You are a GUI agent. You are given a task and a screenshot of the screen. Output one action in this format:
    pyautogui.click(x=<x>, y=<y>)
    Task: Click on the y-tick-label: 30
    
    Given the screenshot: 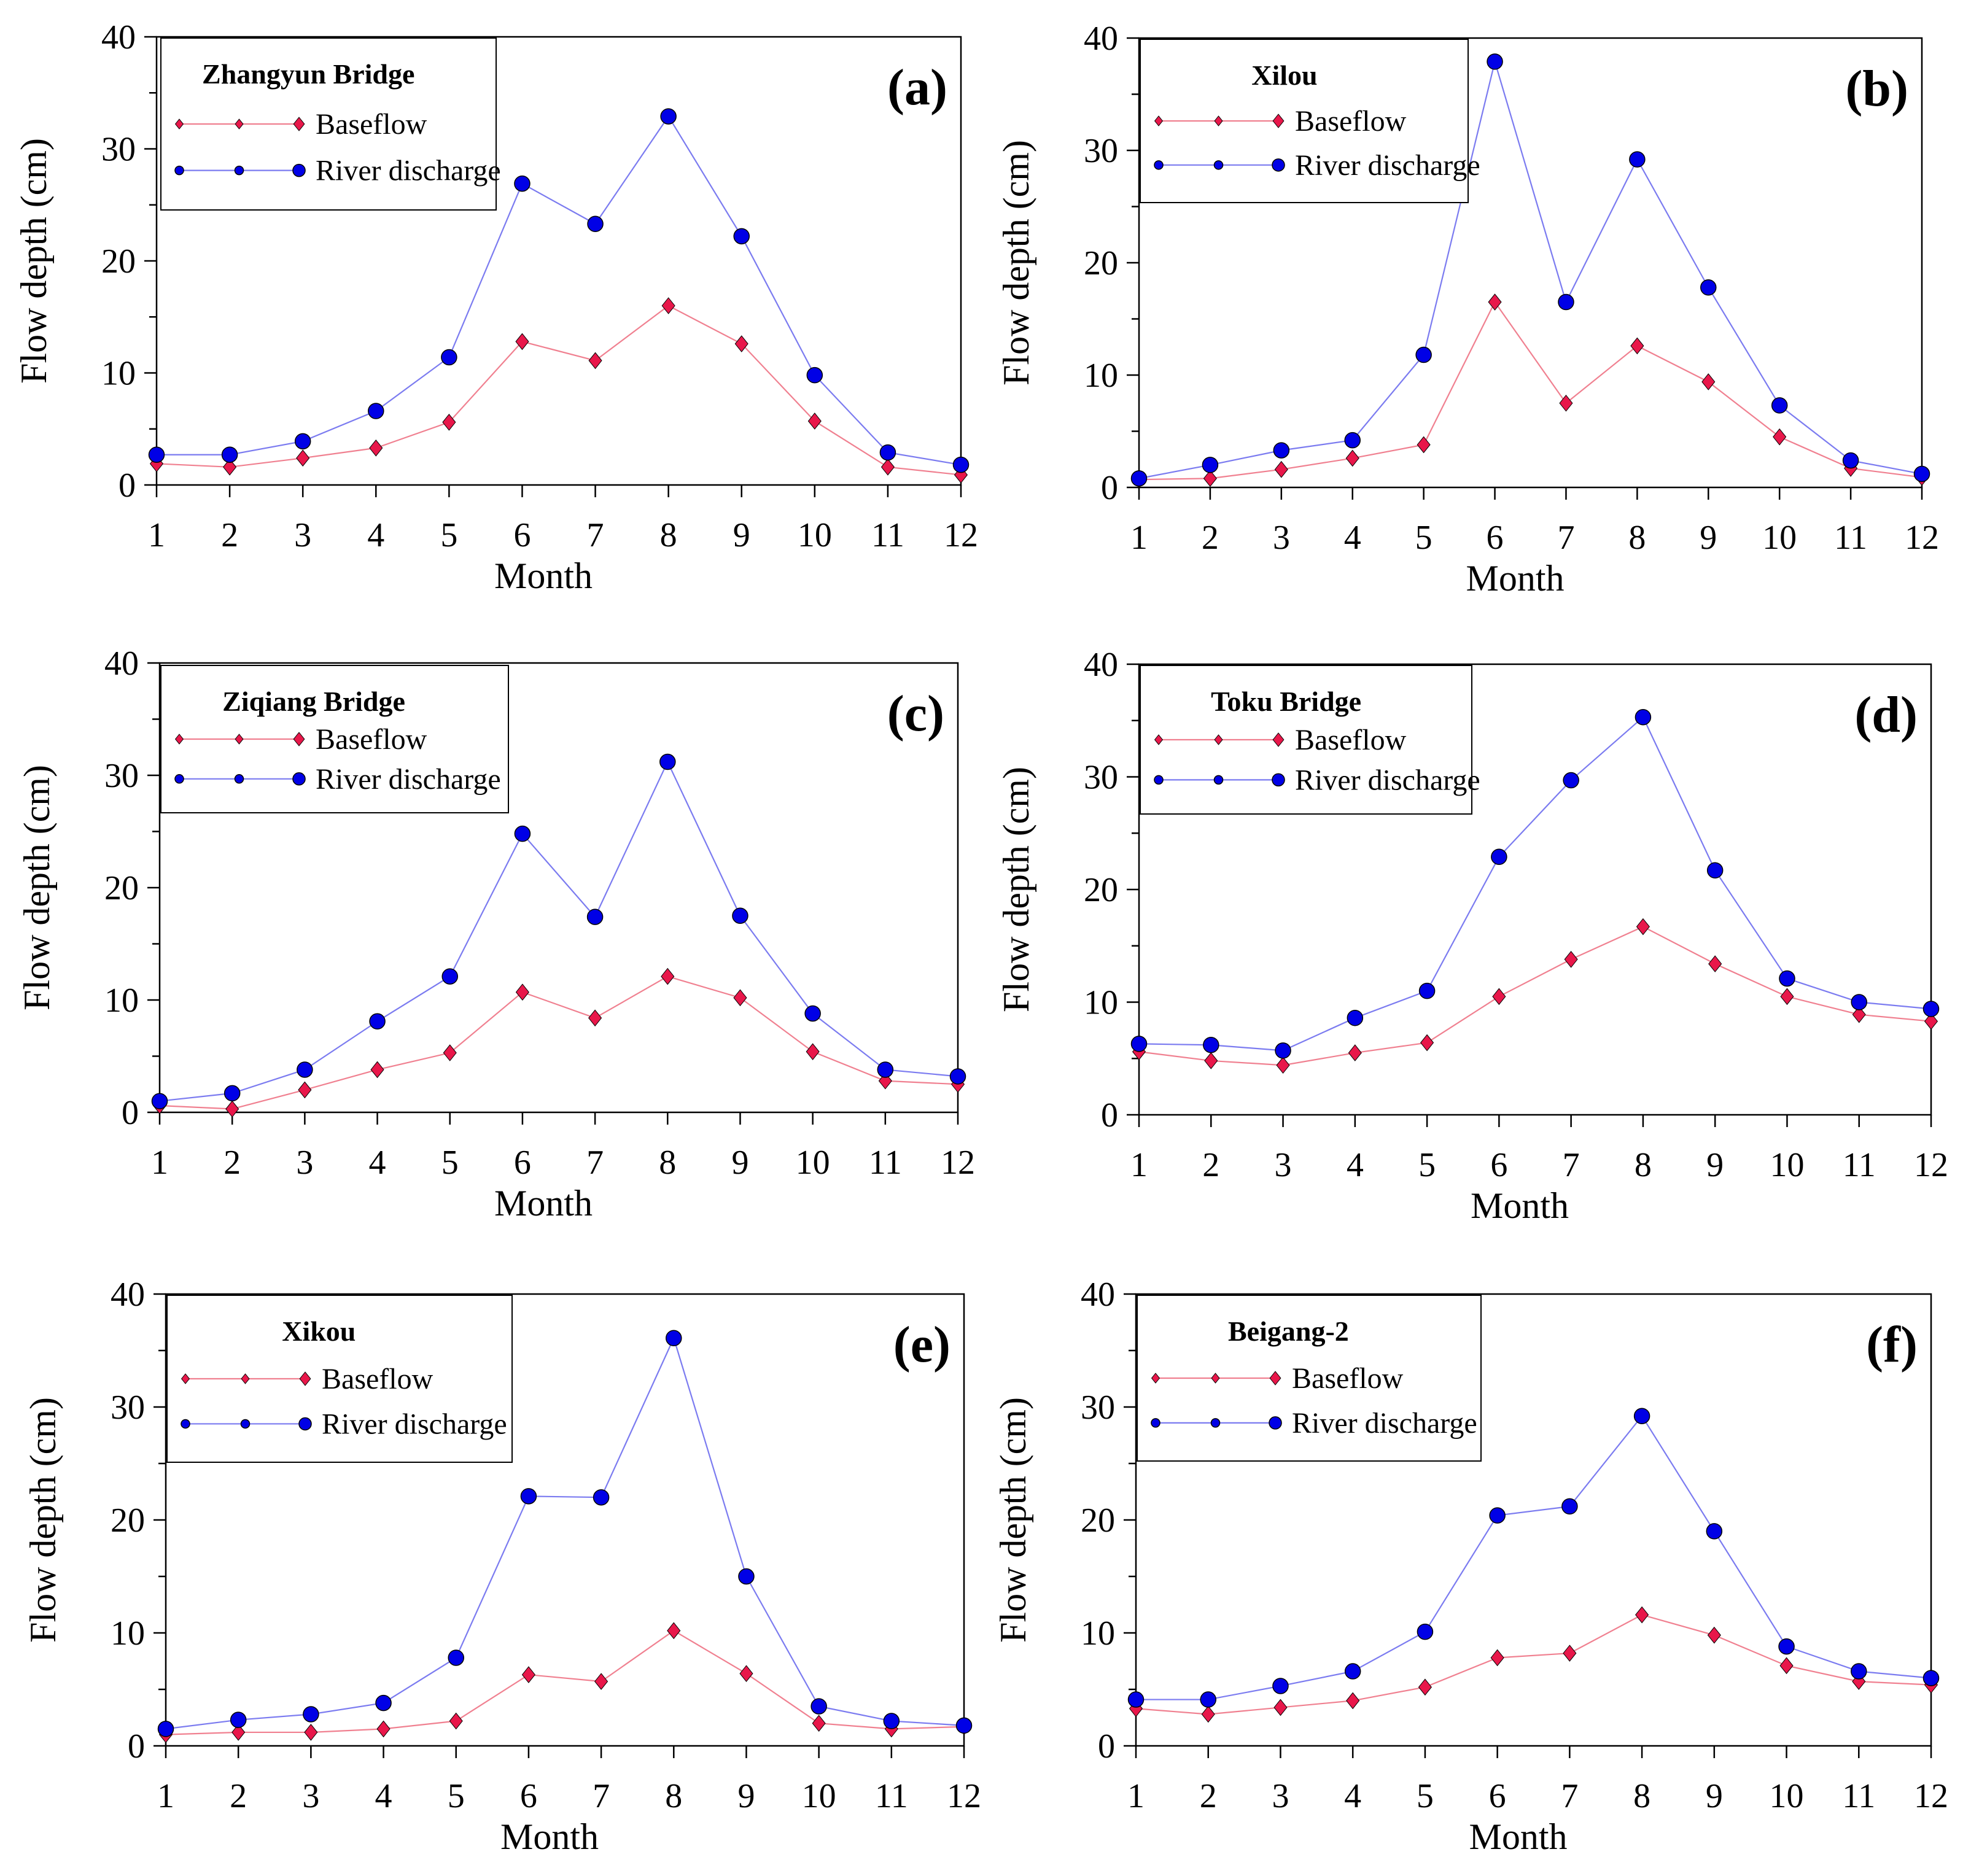 What is the action you would take?
    pyautogui.click(x=1101, y=151)
    